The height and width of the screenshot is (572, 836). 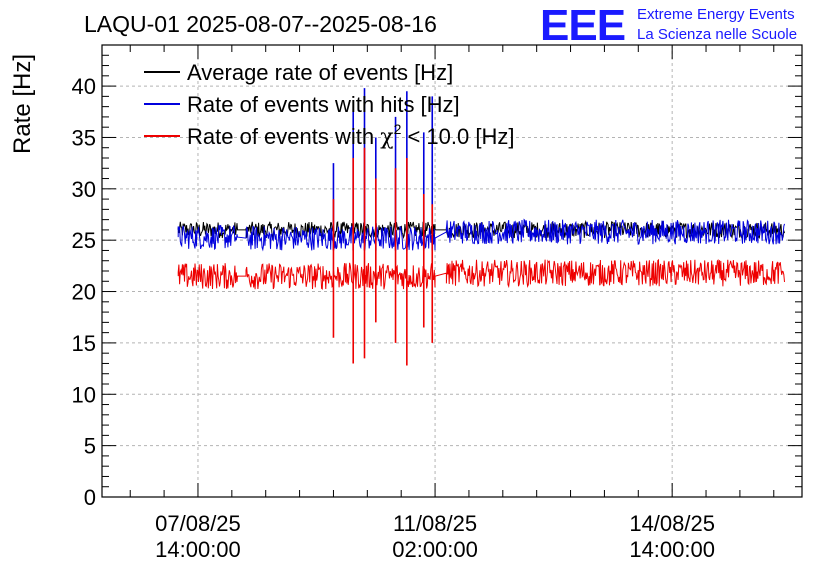 What do you see at coordinates (84, 292) in the screenshot?
I see `y-tick-label: 20` at bounding box center [84, 292].